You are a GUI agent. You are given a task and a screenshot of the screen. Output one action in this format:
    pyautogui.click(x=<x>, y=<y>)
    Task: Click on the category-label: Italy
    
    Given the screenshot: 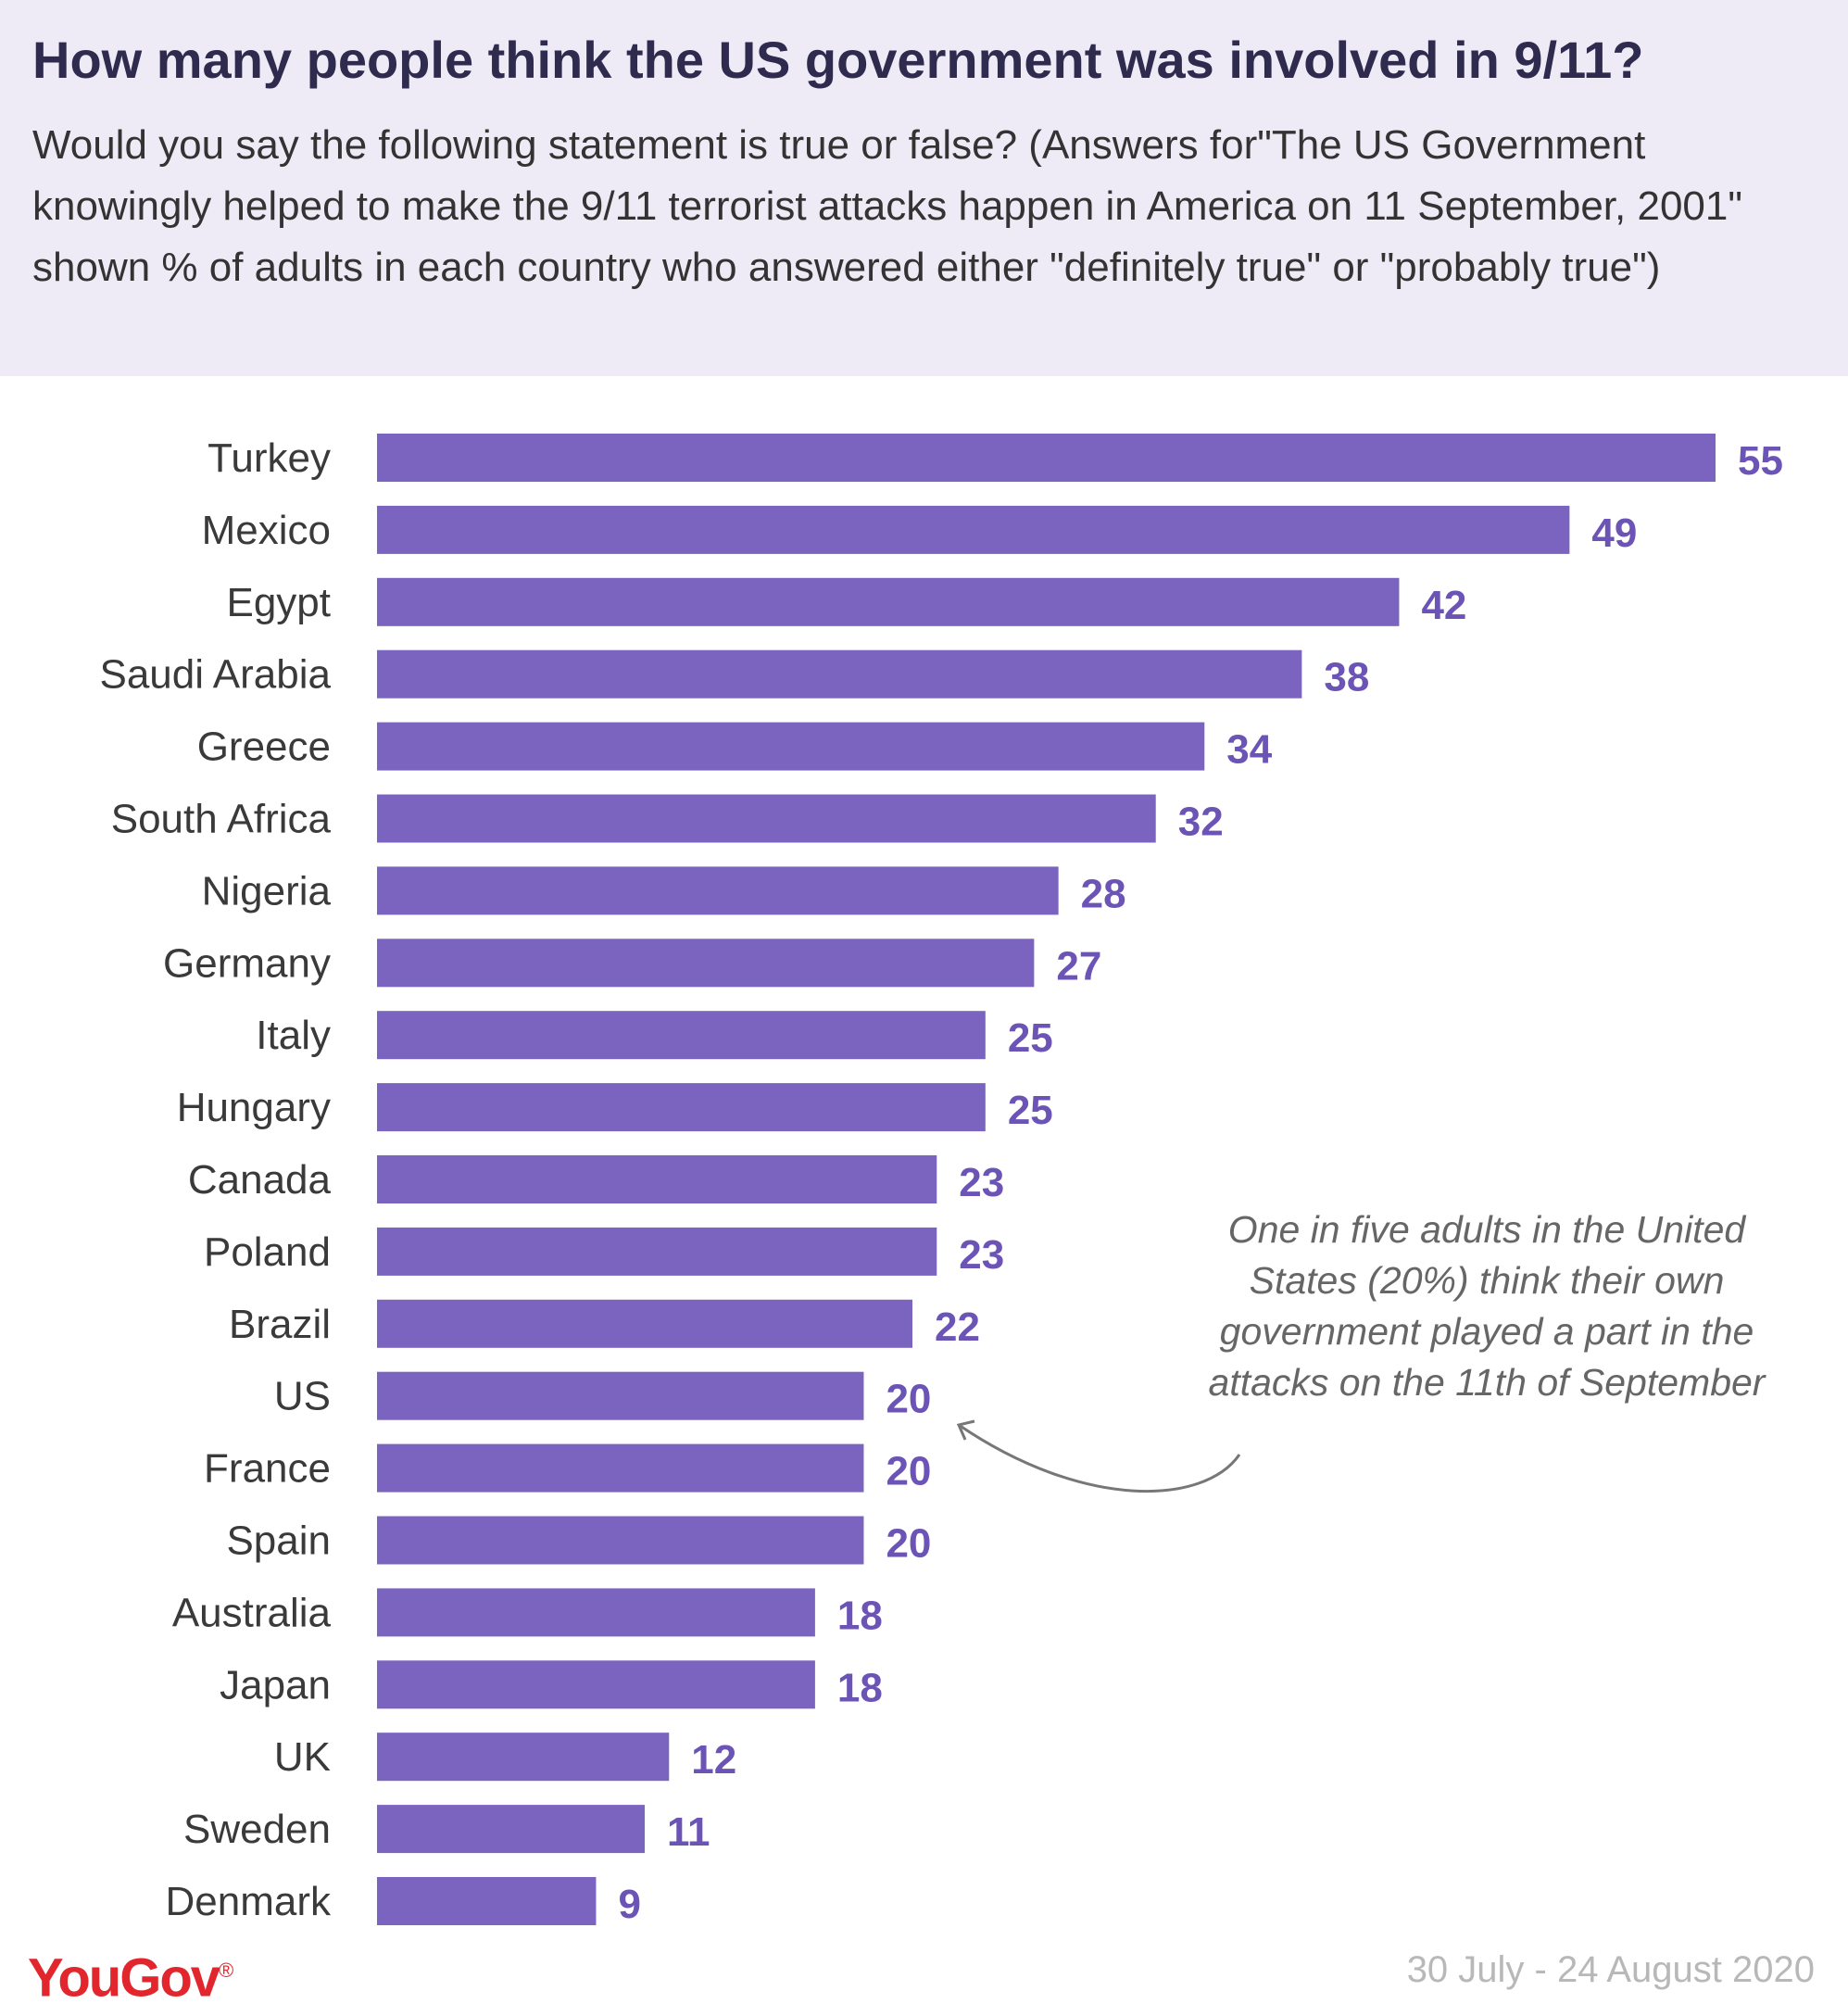 What is the action you would take?
    pyautogui.click(x=293, y=1035)
    